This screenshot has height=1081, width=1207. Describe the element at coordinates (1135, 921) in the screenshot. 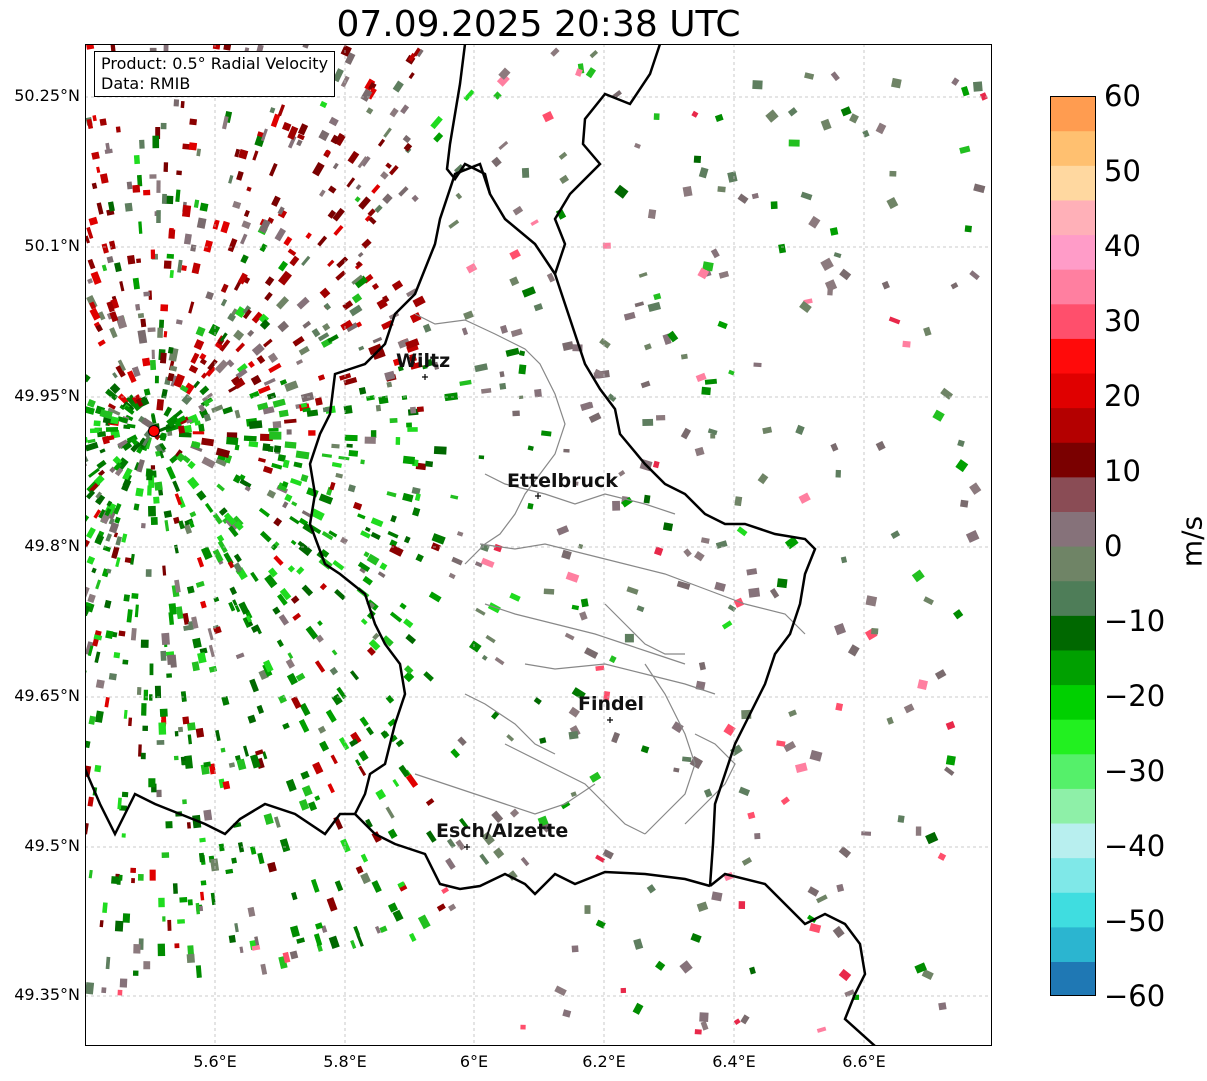

I see `colorbar-tick-label: −50` at that location.